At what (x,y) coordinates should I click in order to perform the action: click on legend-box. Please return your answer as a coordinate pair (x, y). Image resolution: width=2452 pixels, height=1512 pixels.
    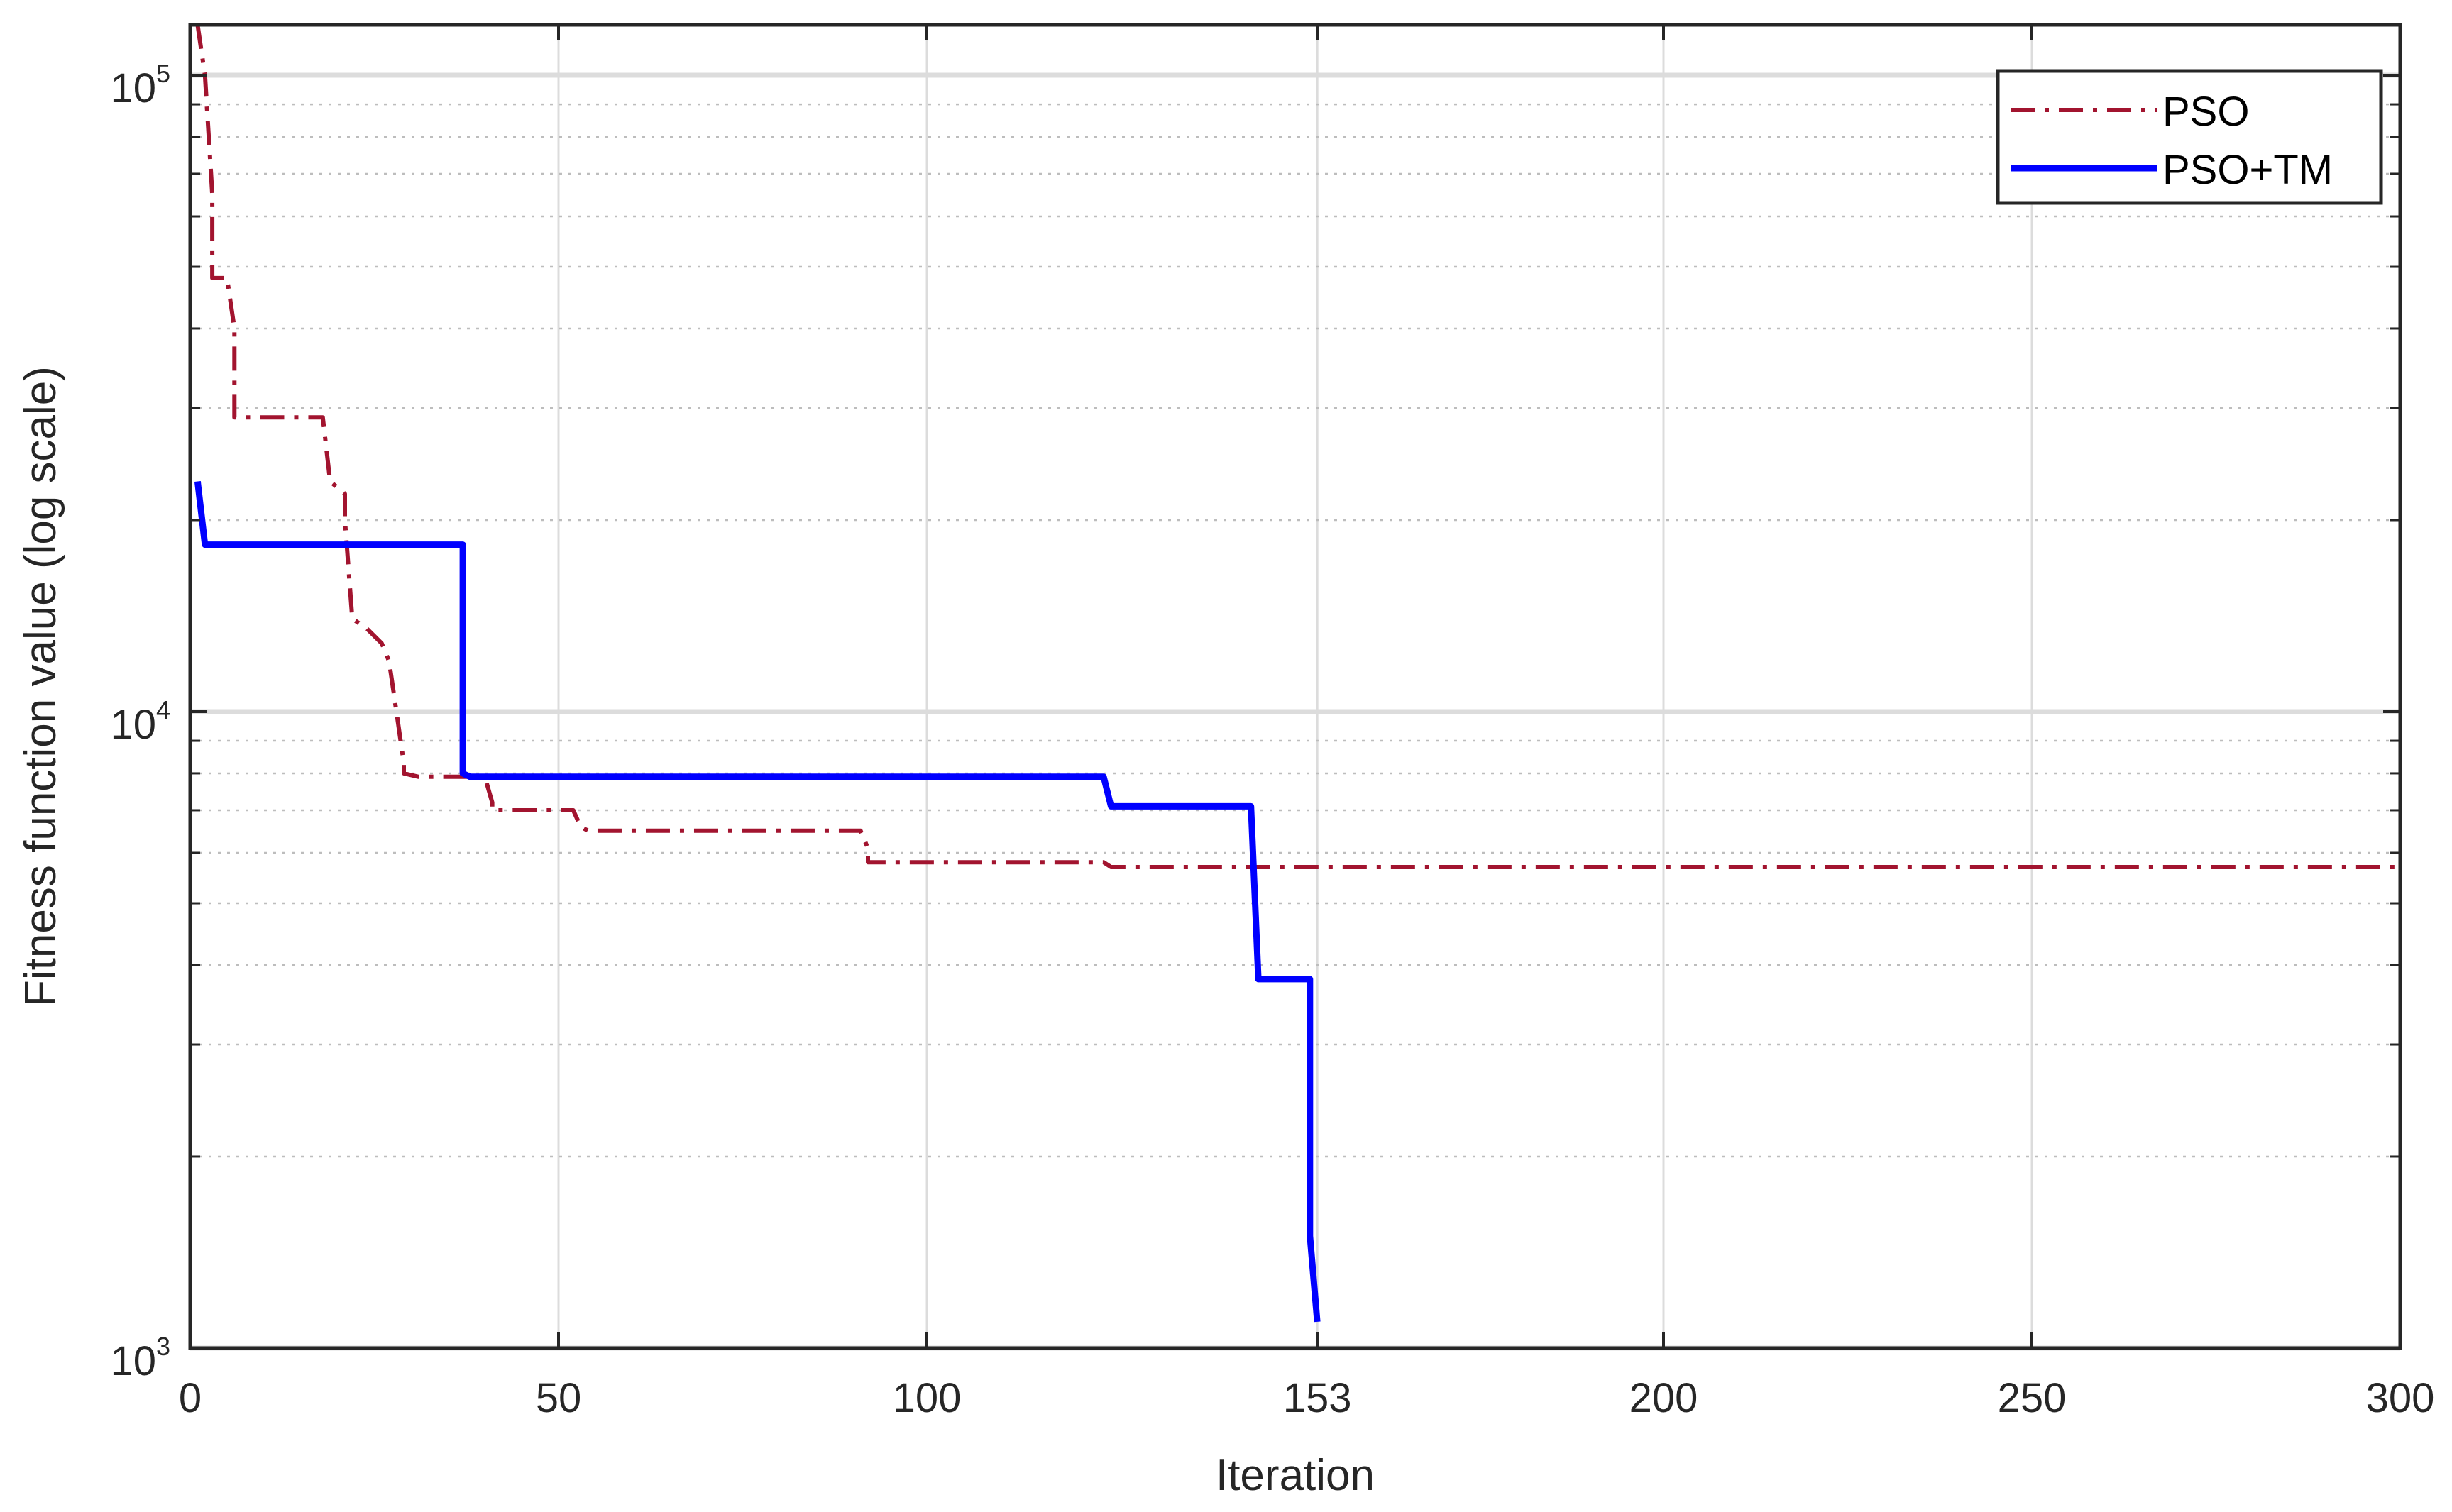
    Looking at the image, I should click on (2189, 137).